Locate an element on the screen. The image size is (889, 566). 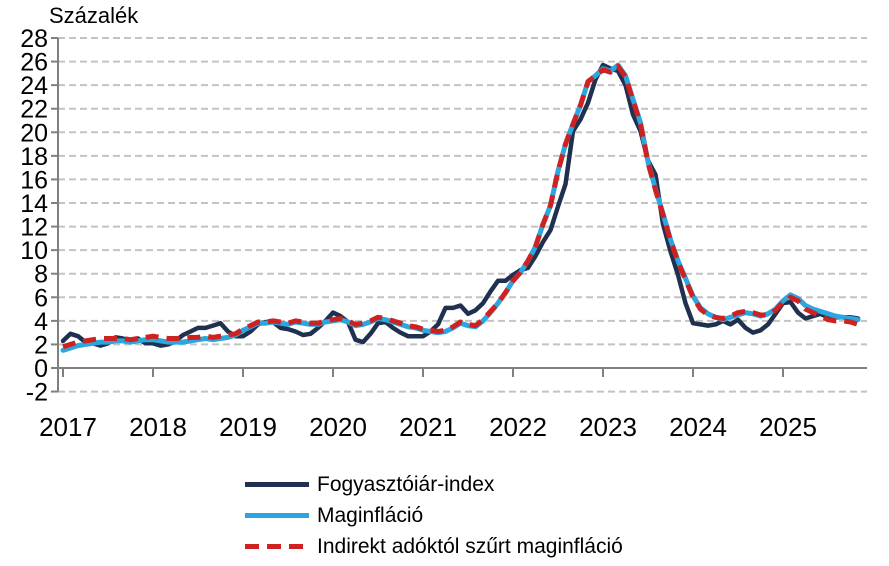
y-tick-label: 28 is located at coordinates (34, 39).